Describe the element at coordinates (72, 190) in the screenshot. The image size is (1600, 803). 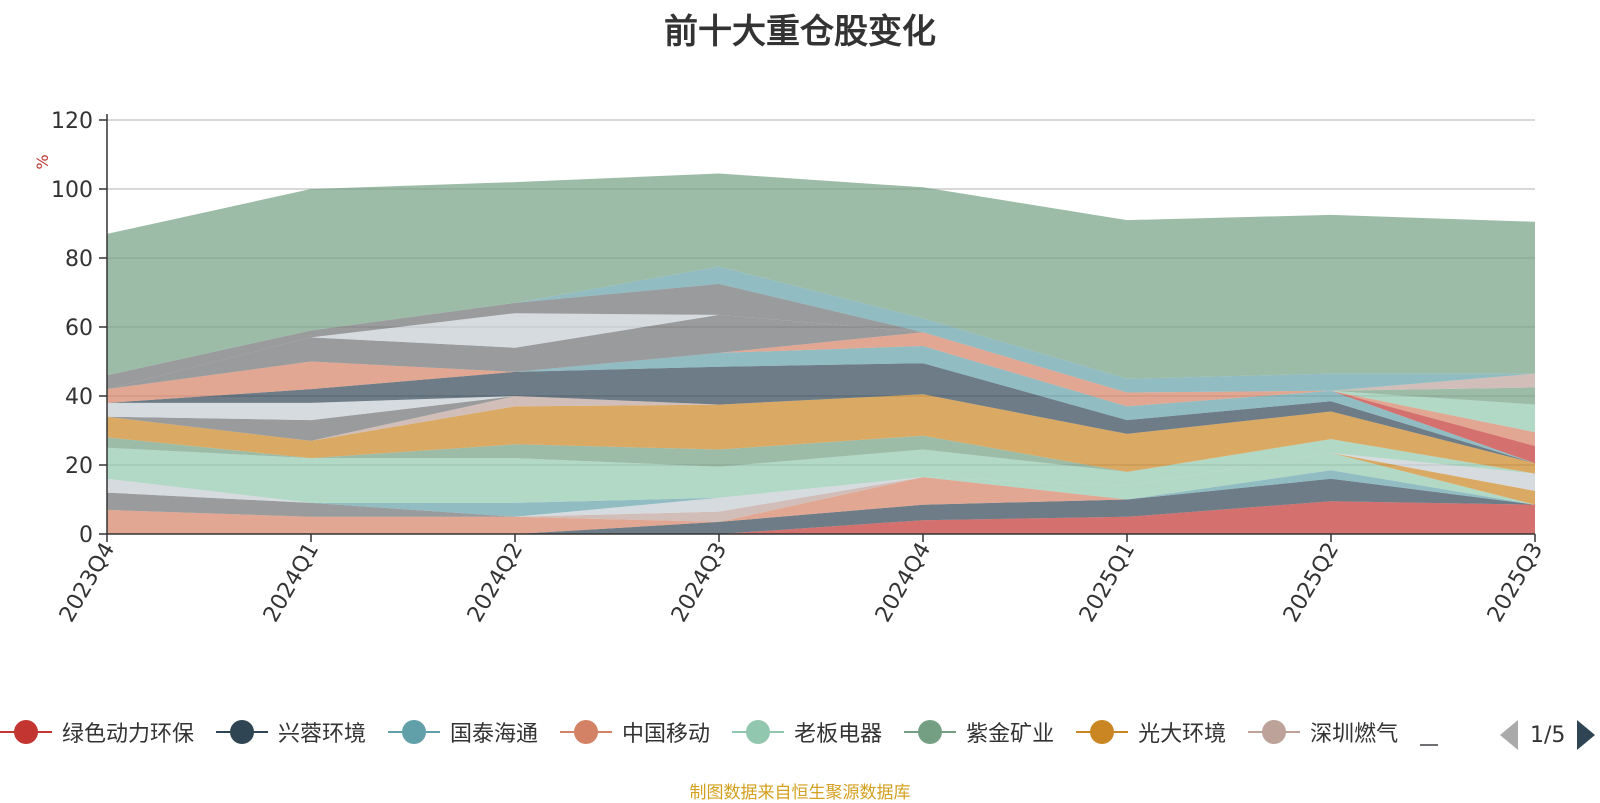
I see `y-tick-label: 100` at that location.